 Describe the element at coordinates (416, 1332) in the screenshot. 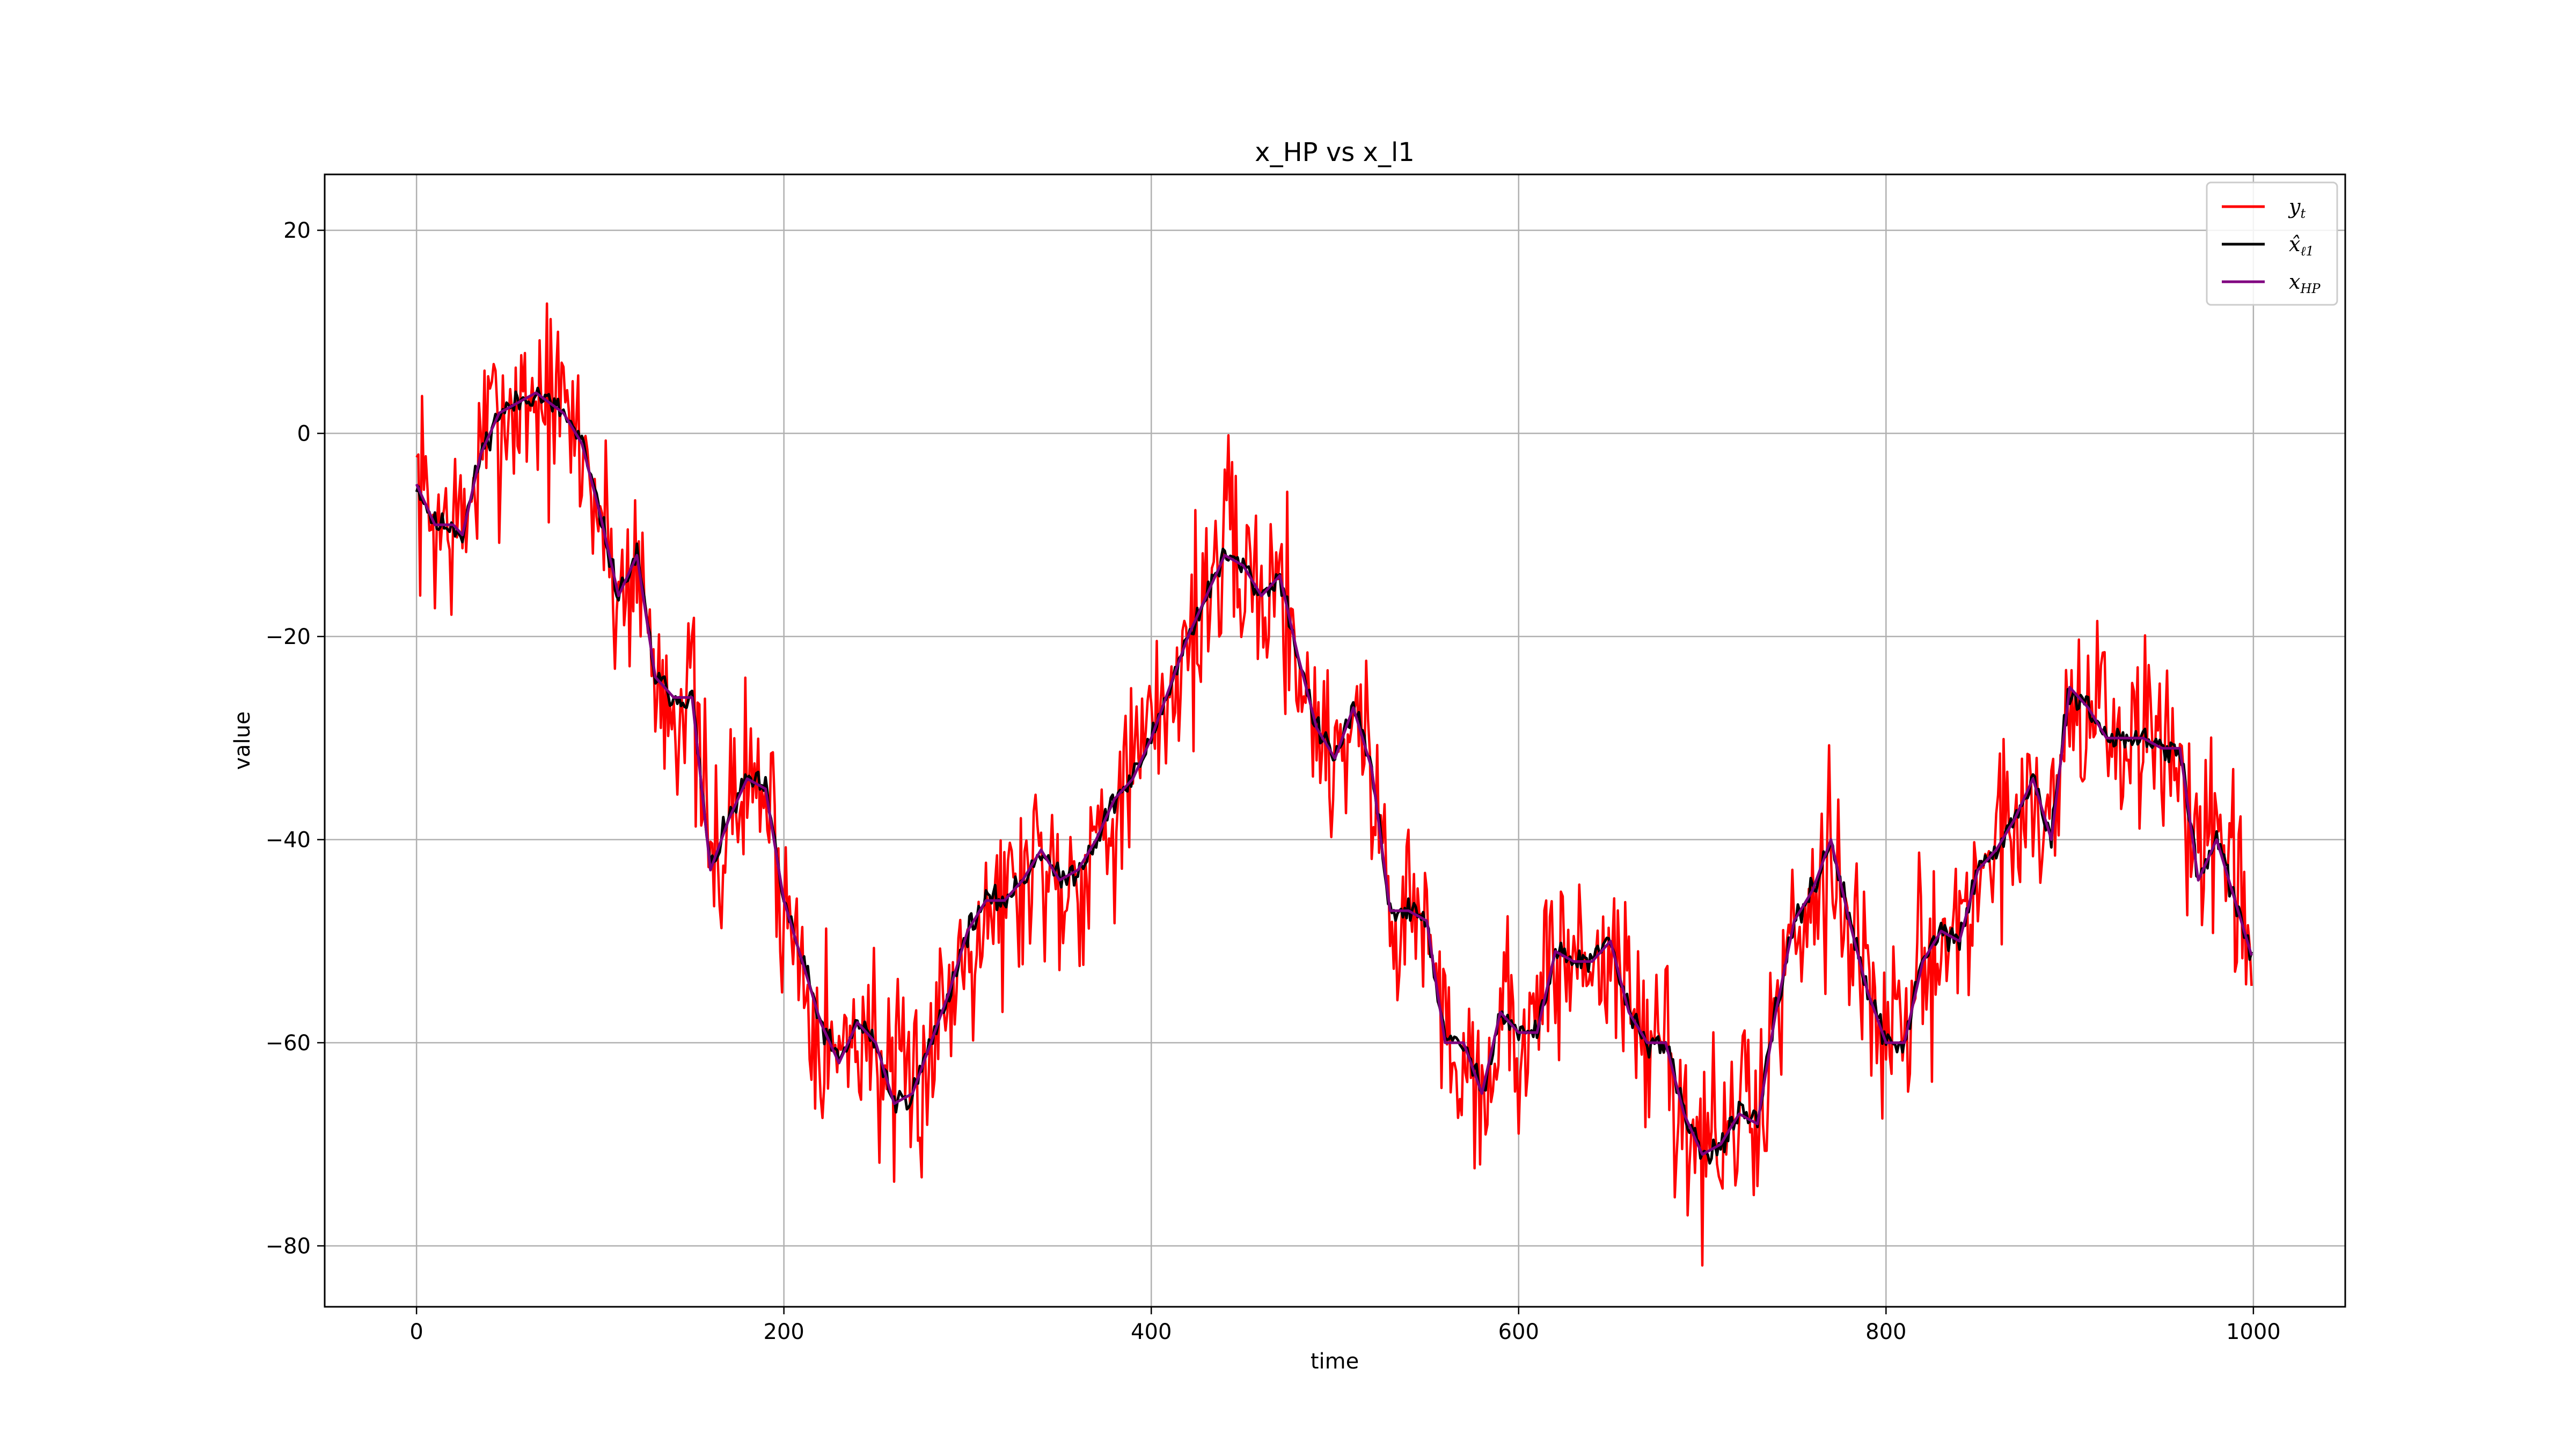

I see `x-tick-label: 0` at that location.